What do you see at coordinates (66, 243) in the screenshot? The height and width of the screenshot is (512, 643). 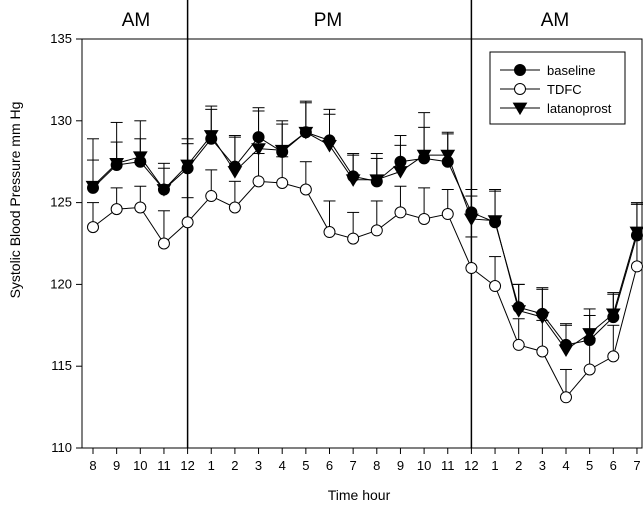 I see `y-axis: 110 115 120 125 130 135` at bounding box center [66, 243].